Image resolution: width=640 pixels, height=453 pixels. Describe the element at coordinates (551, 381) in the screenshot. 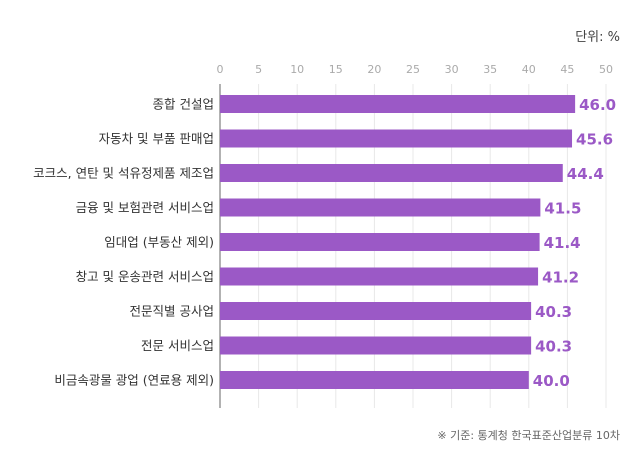

I see `value-label: 40.0` at that location.